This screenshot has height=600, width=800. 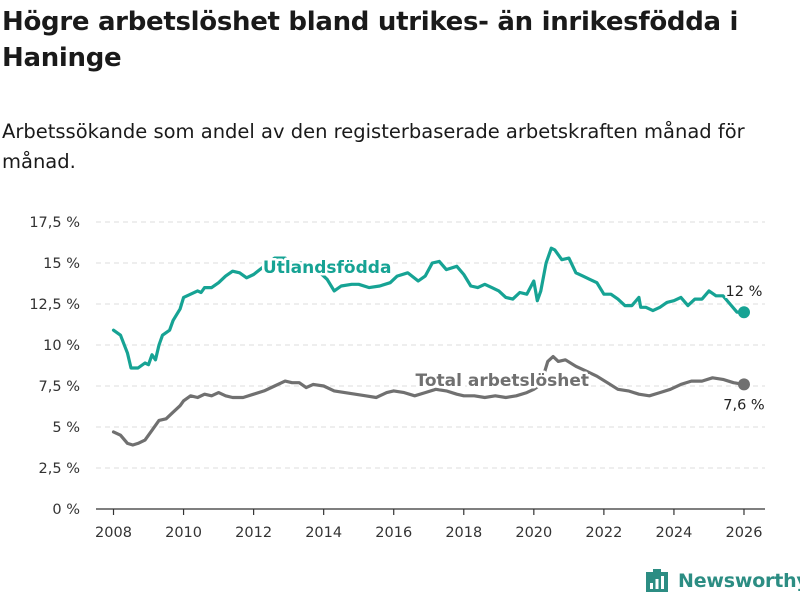 I want to click on y-tick-label: 10 %, so click(x=61, y=346).